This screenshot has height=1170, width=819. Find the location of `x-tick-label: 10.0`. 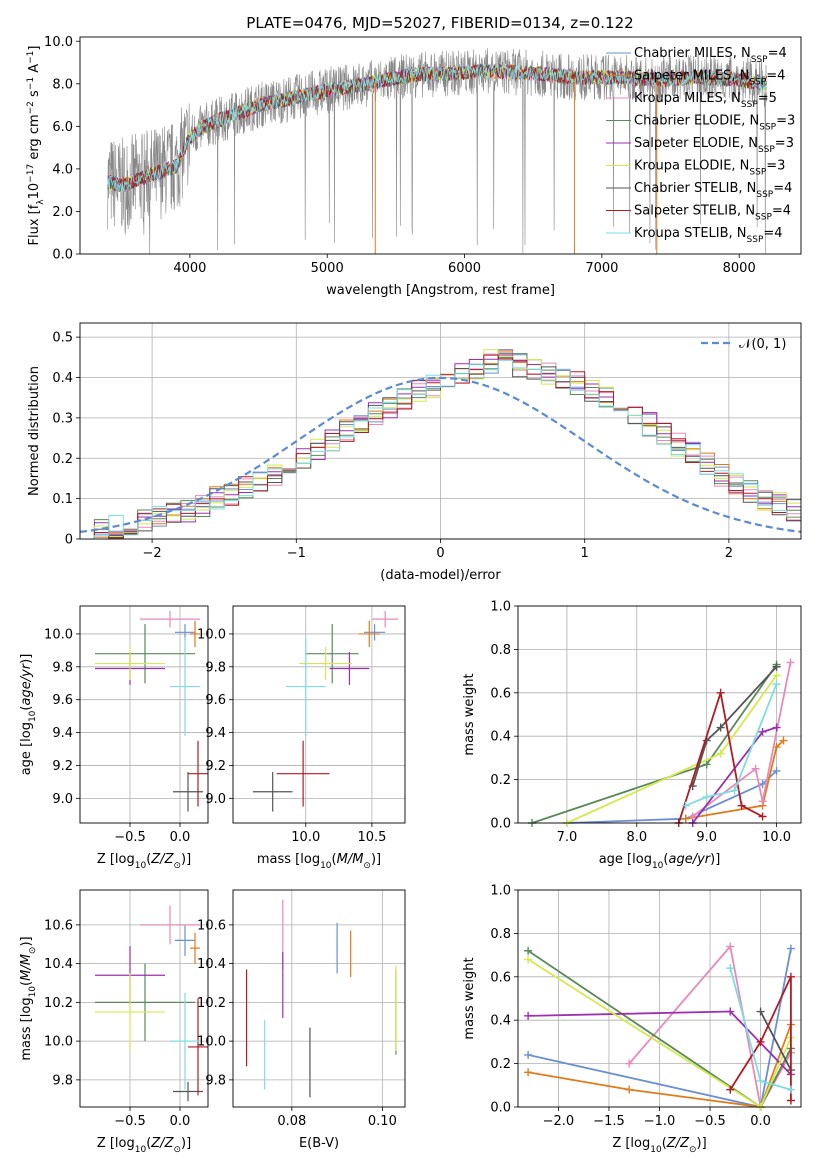

x-tick-label: 10.0 is located at coordinates (305, 837).